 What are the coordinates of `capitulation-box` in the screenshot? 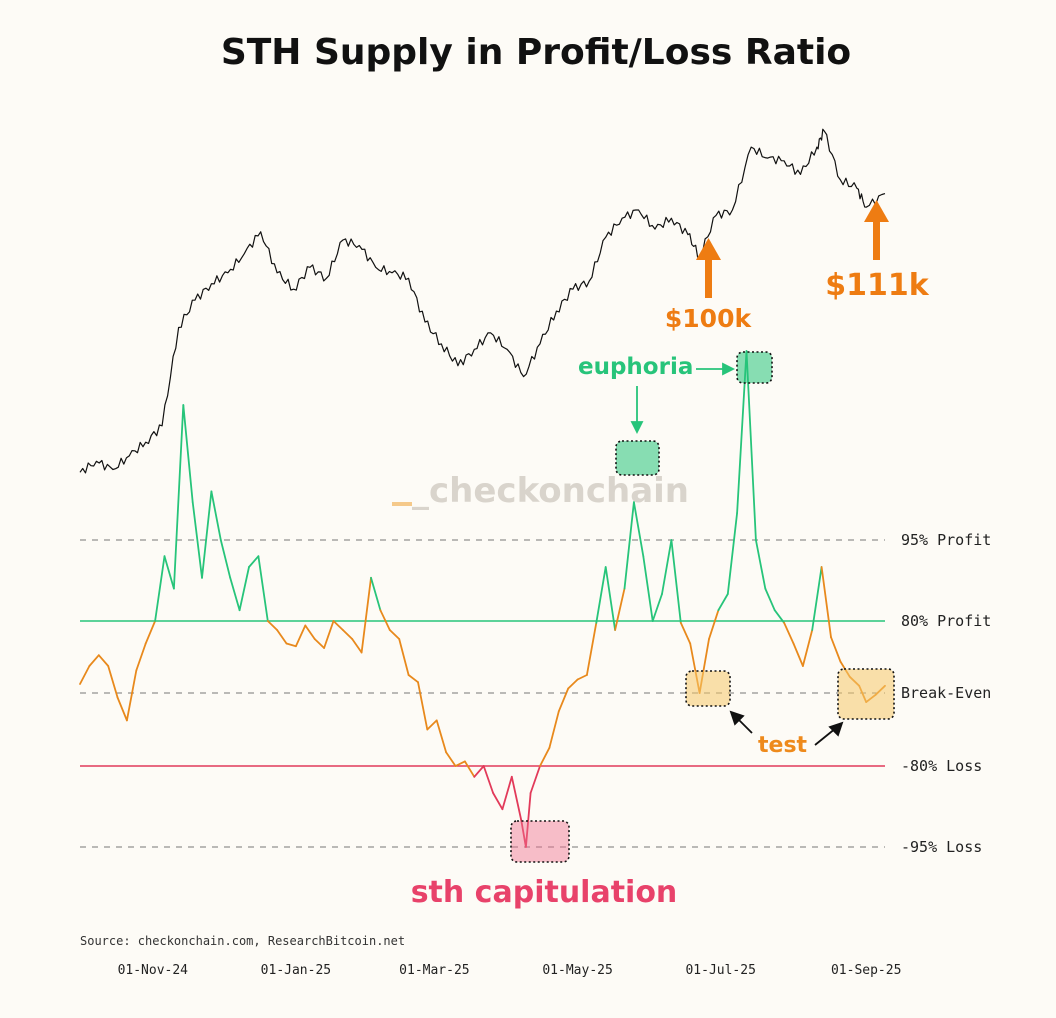 It's located at (540, 841).